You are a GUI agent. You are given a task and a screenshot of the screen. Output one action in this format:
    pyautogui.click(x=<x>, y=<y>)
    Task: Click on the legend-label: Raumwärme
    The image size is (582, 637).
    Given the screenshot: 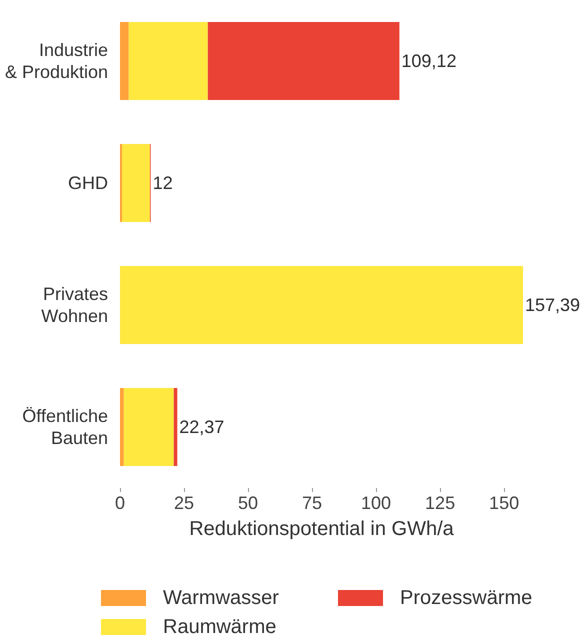 What is the action you would take?
    pyautogui.click(x=219, y=626)
    